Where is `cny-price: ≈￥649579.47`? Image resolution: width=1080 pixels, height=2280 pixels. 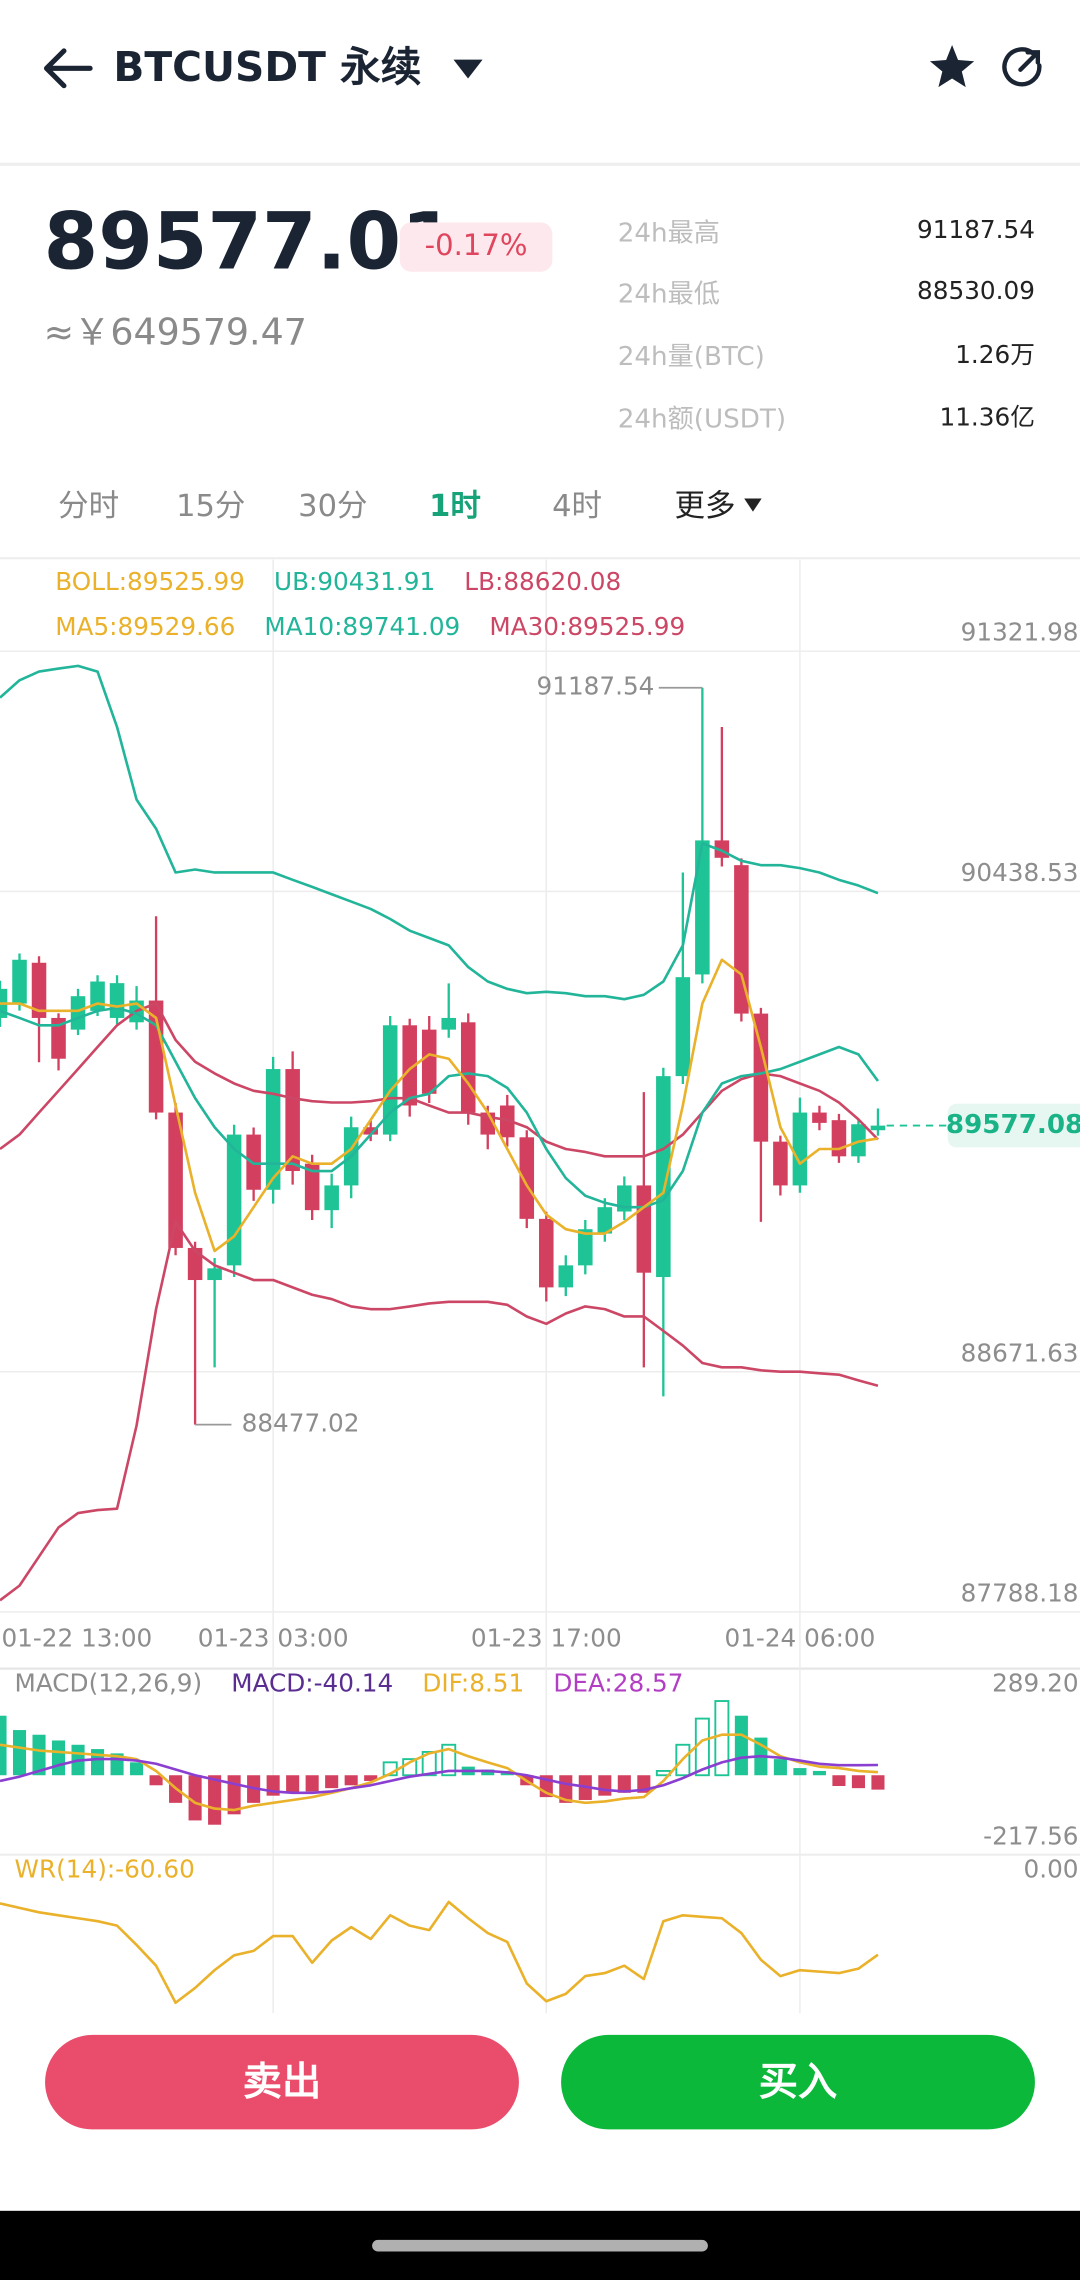
cny-price: ≈￥649579.47 is located at coordinates (175, 331).